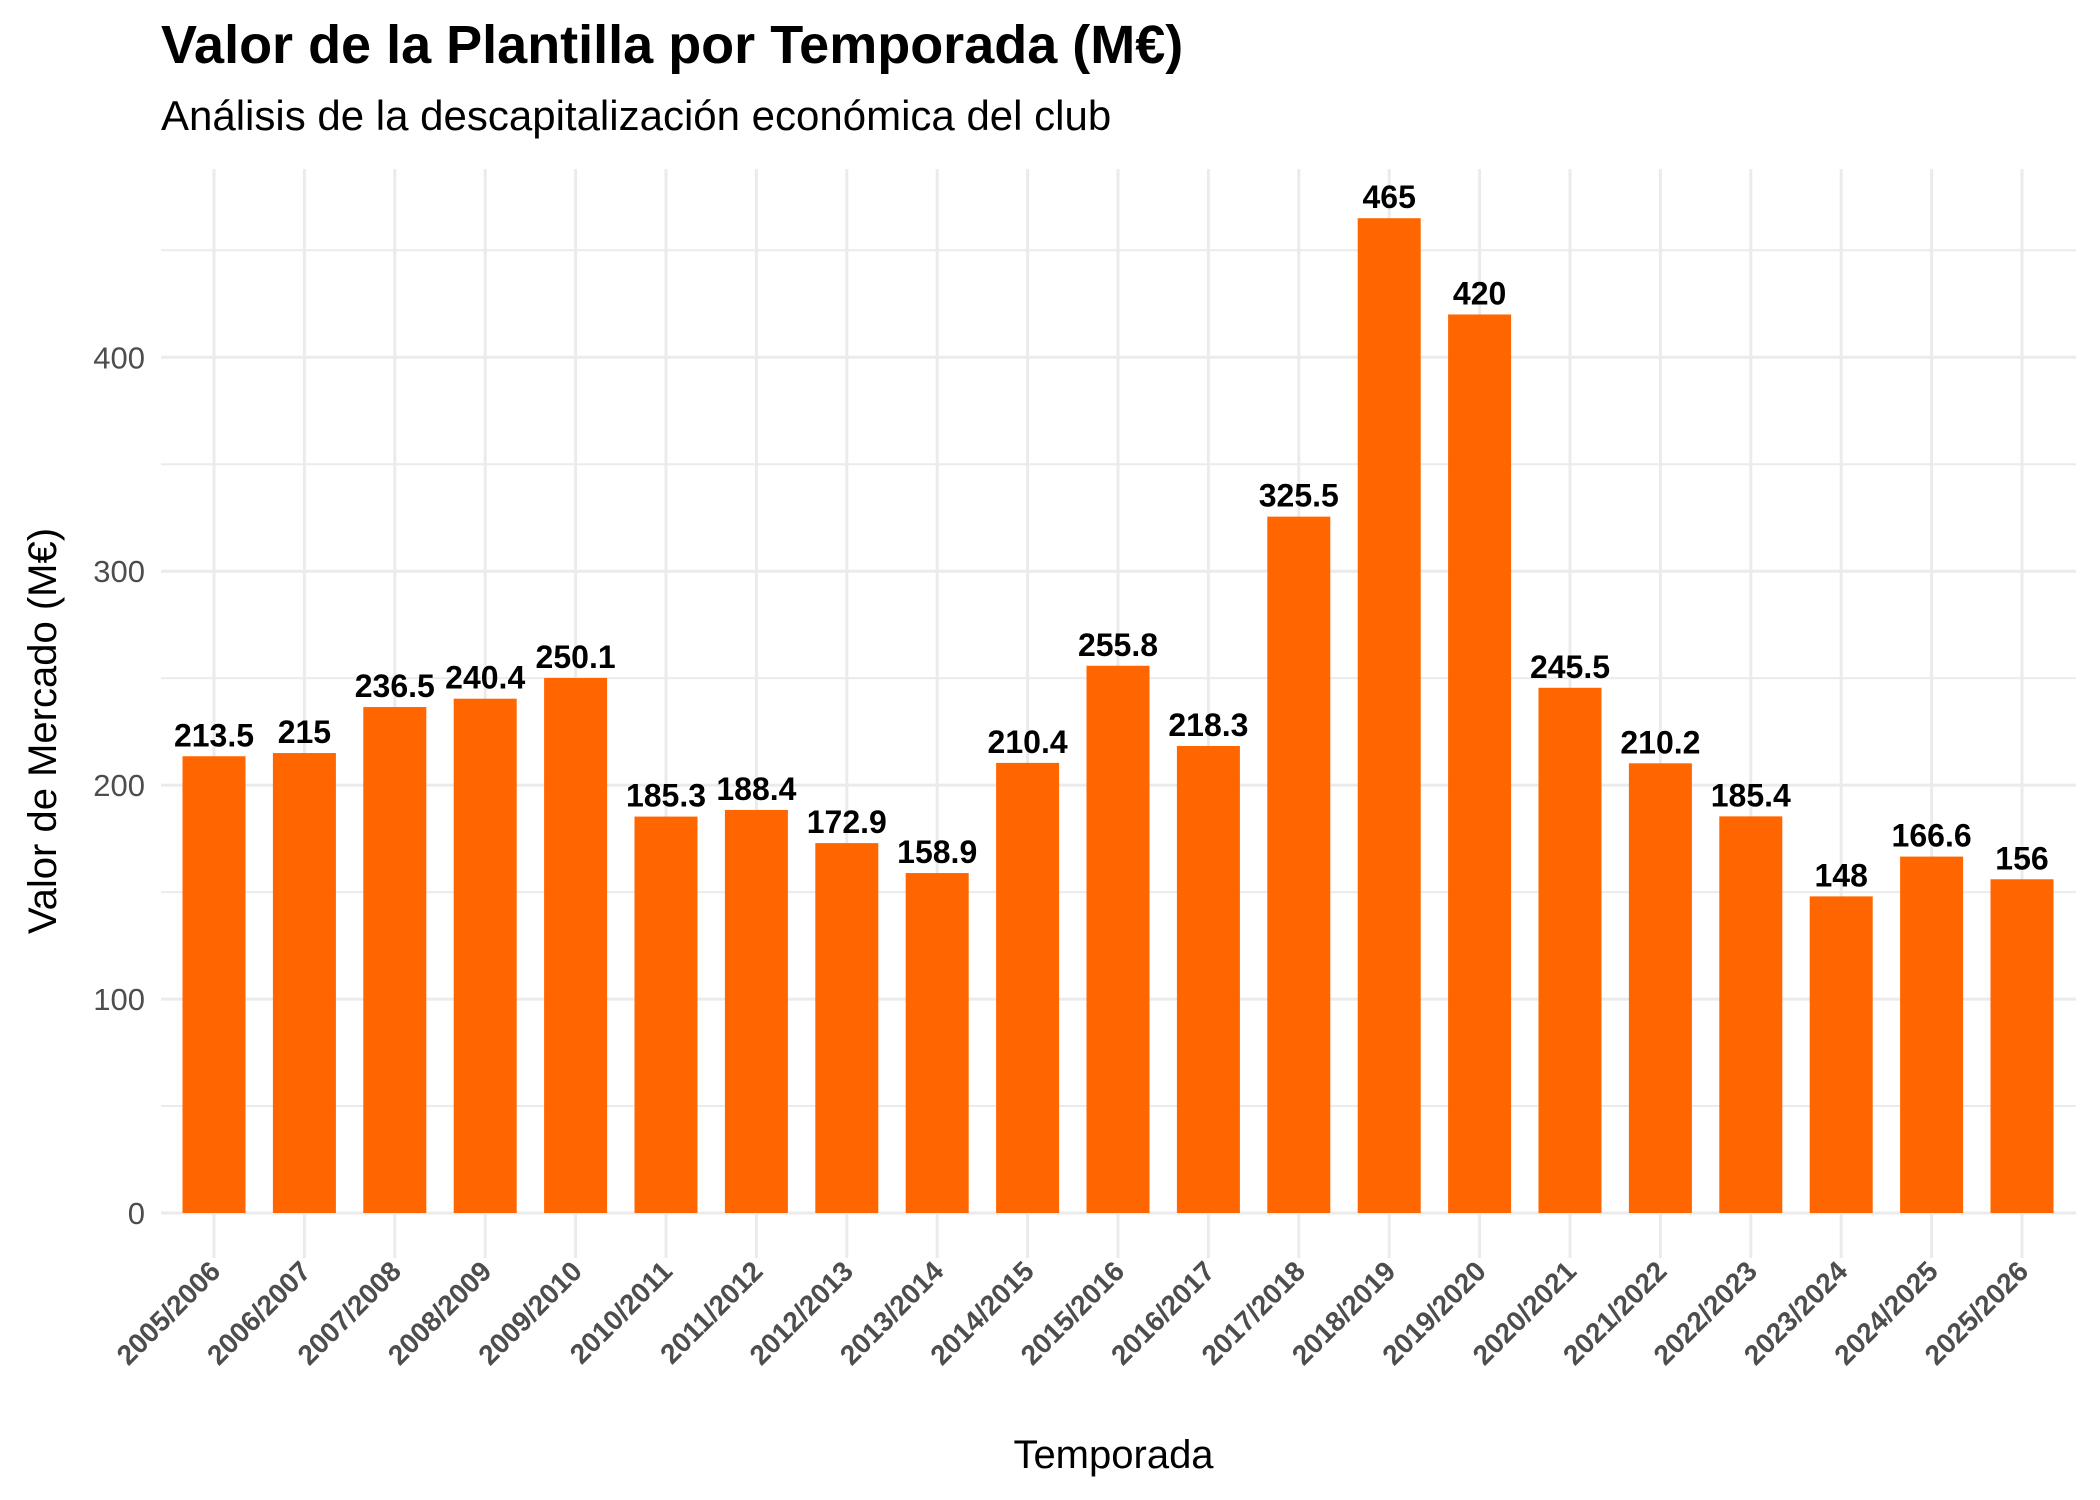 This screenshot has height=1500, width=2100. Describe the element at coordinates (672, 45) in the screenshot. I see `chart-title: Valor de la Plantilla por Temporada (M€)` at that location.